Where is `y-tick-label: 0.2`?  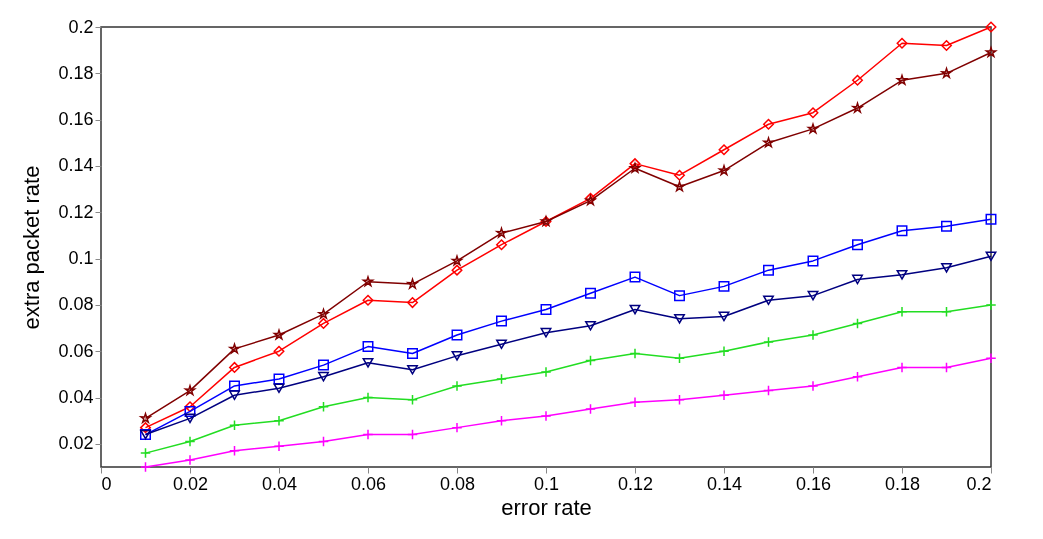 y-tick-label: 0.2 is located at coordinates (81, 26).